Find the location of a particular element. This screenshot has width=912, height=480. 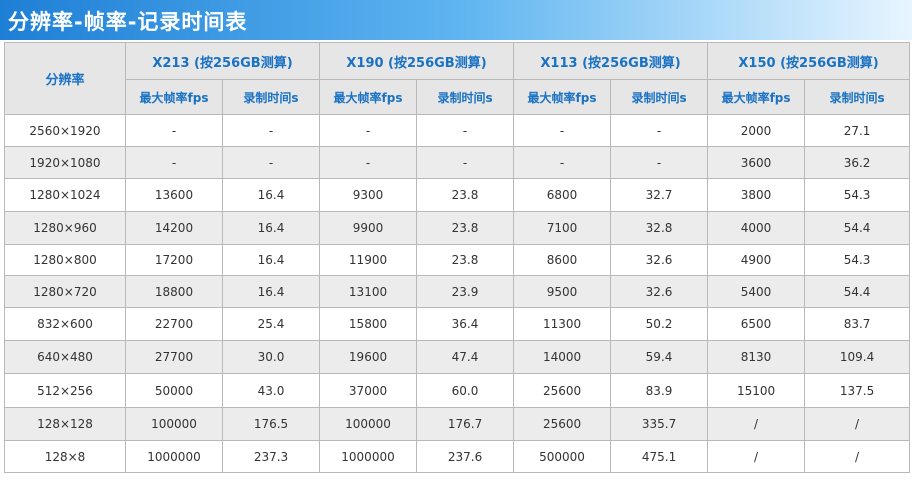

fps-cell: 9500 is located at coordinates (562, 291).